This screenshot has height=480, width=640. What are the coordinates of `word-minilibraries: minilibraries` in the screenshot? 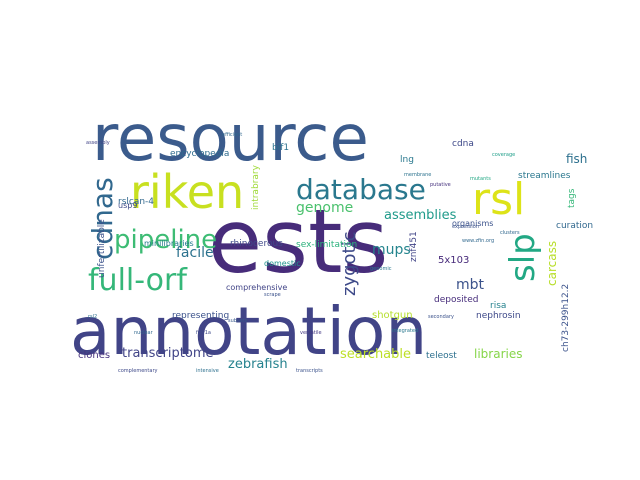 It's located at (169, 243).